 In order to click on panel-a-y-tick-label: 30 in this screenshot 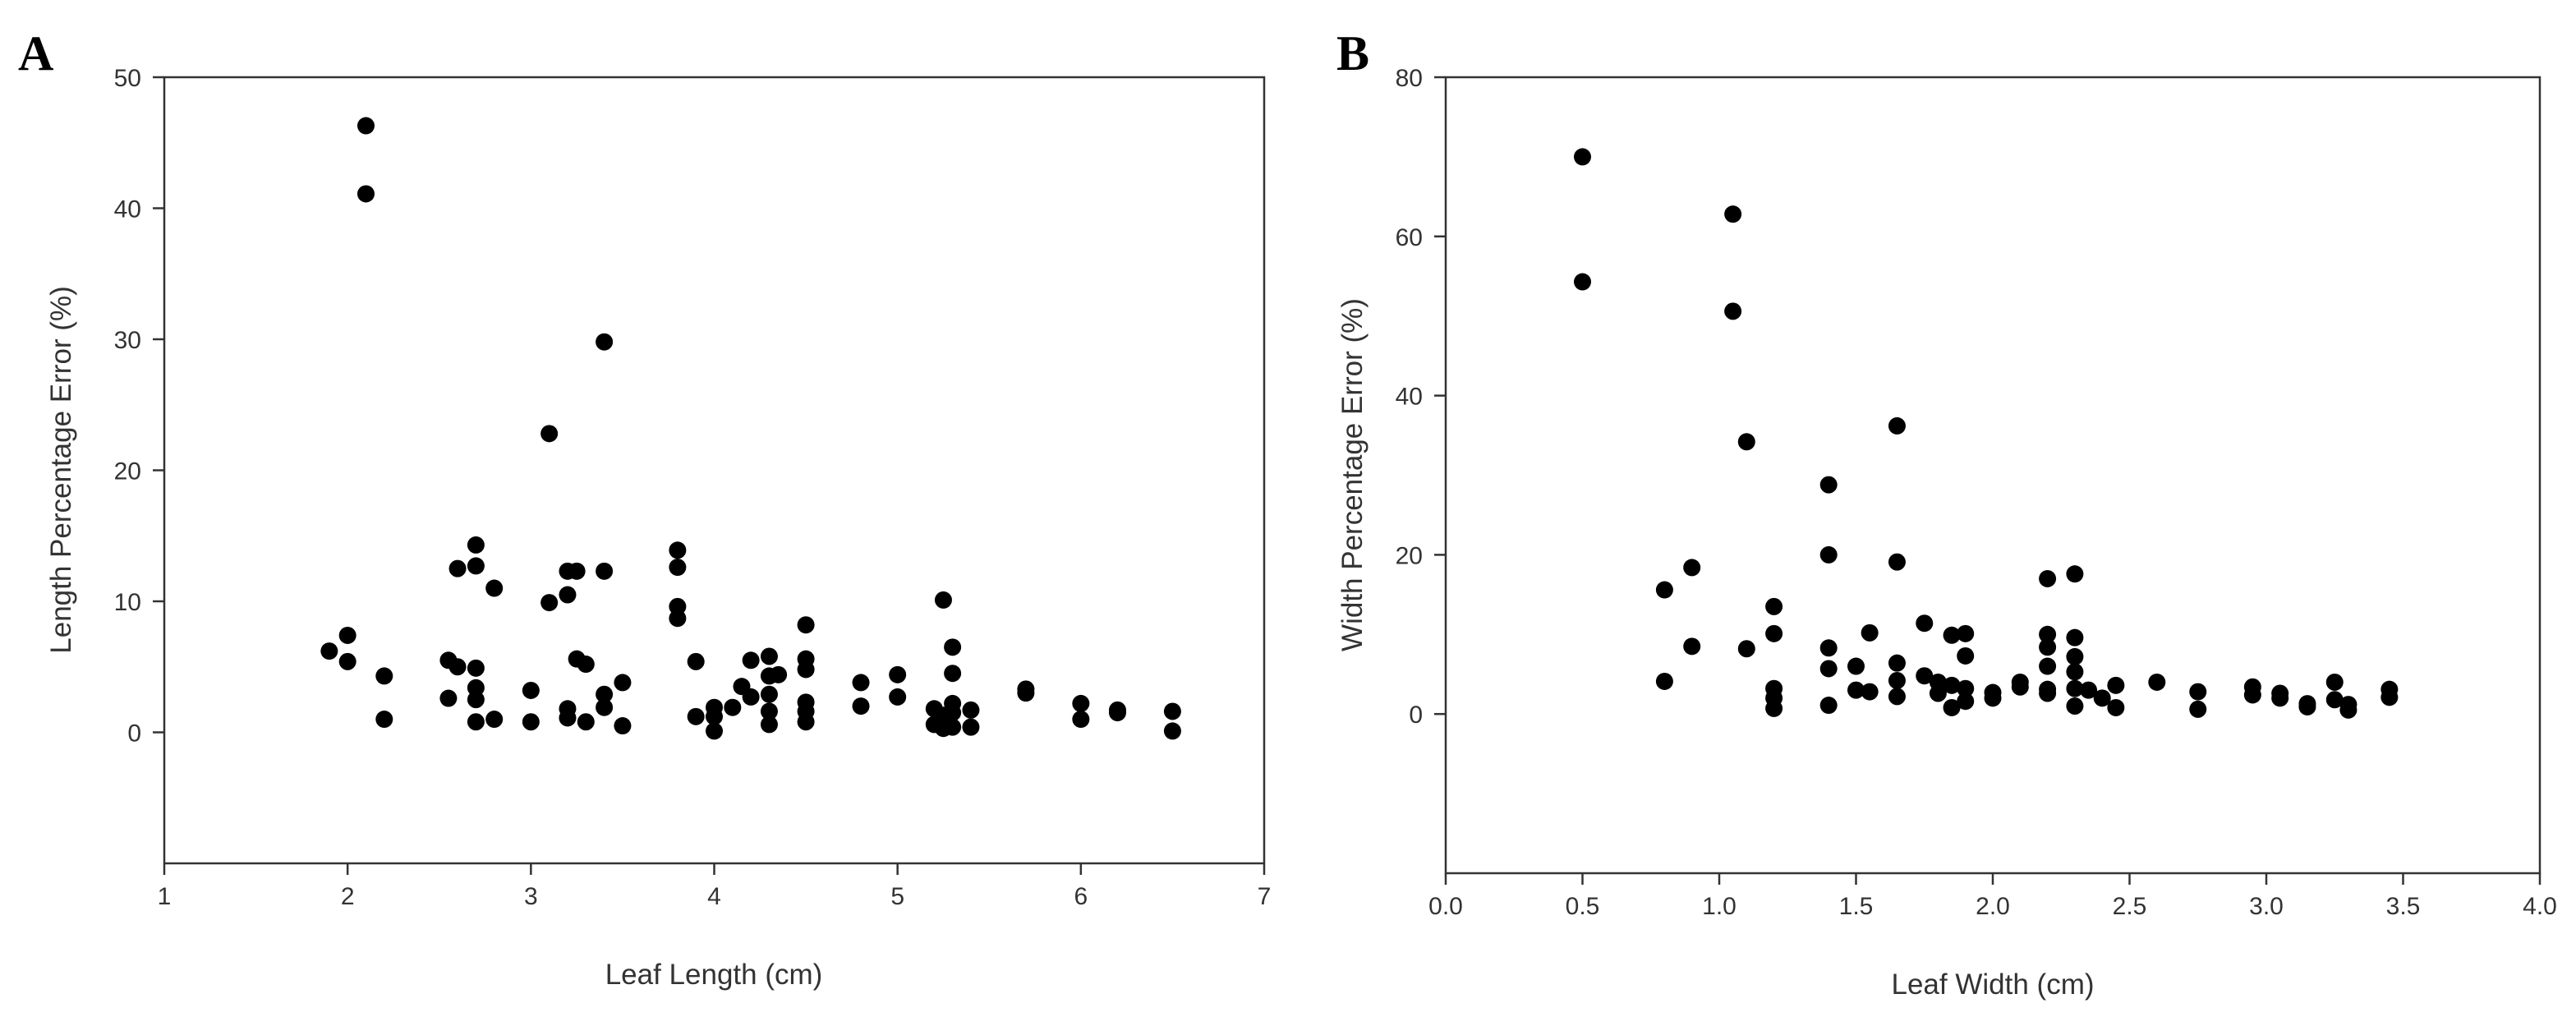, I will do `click(128, 340)`.